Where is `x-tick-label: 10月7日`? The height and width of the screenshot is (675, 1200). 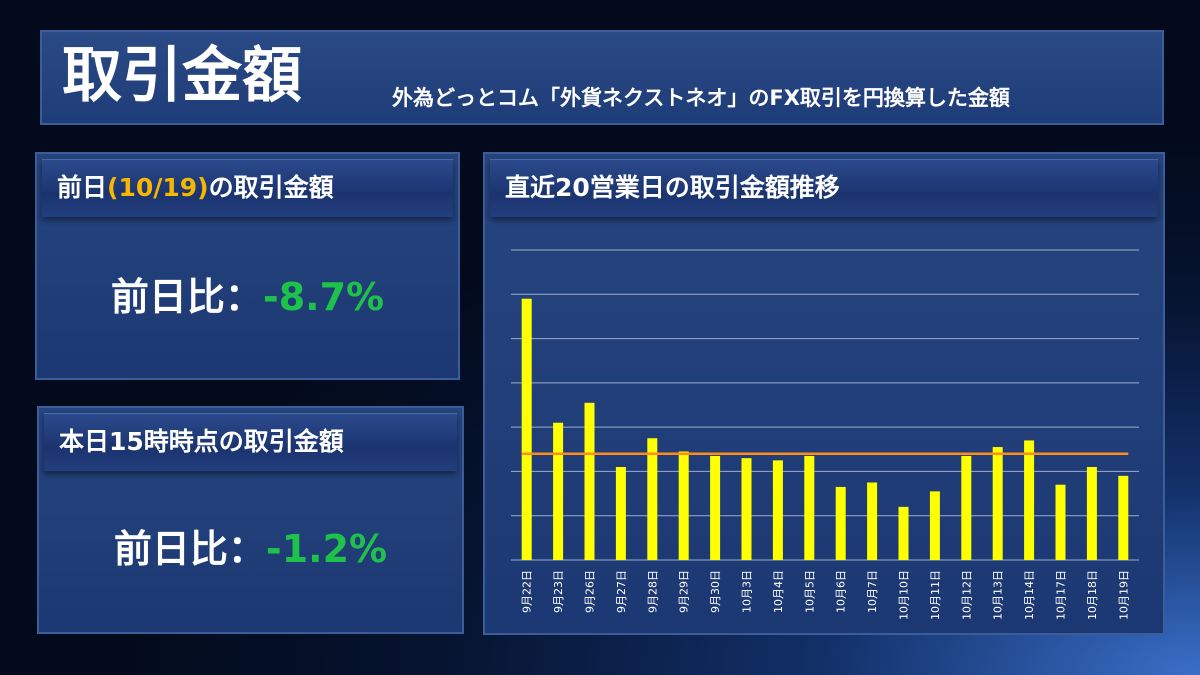
x-tick-label: 10月7日 is located at coordinates (872, 591).